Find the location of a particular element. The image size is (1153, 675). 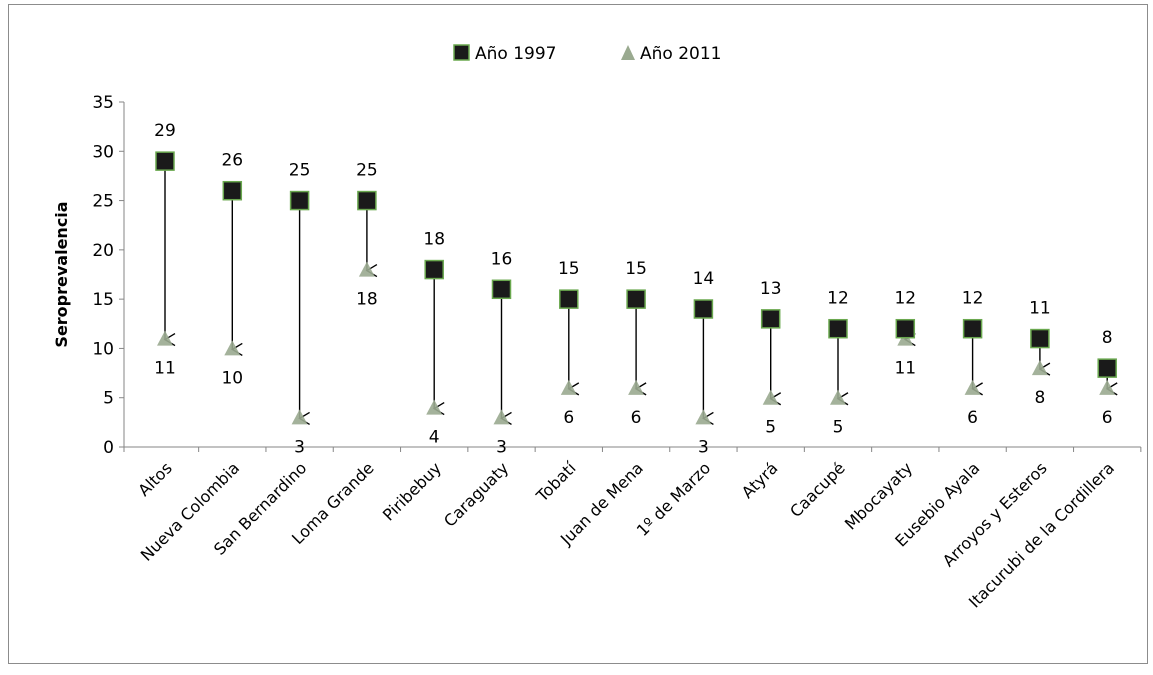

y-tick-label: 20 is located at coordinates (103, 251).